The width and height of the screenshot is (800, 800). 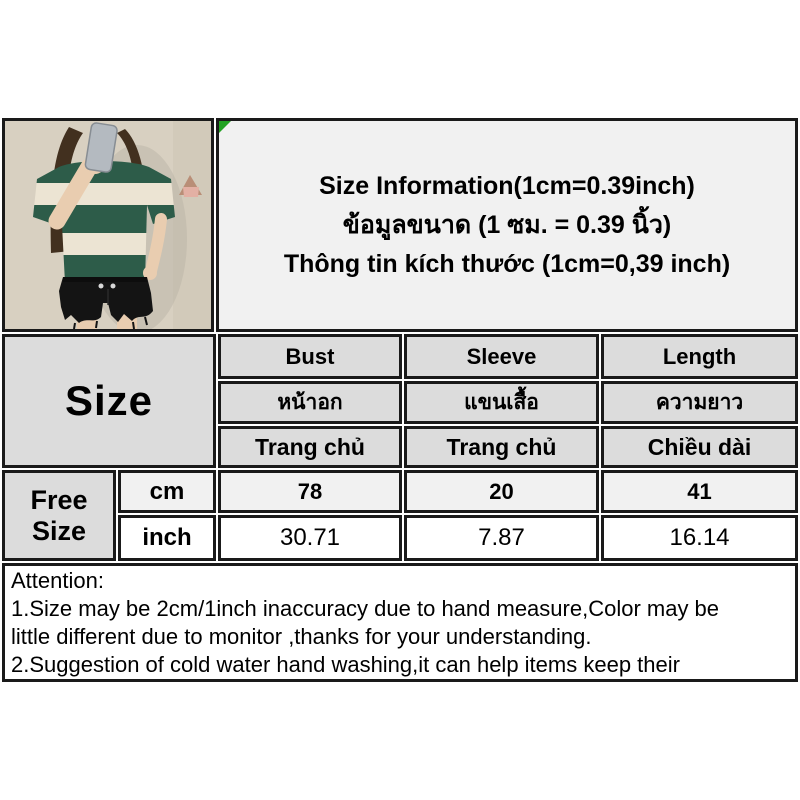 What do you see at coordinates (310, 402) in the screenshot?
I see `column-header-bust-th: หน้าอก` at bounding box center [310, 402].